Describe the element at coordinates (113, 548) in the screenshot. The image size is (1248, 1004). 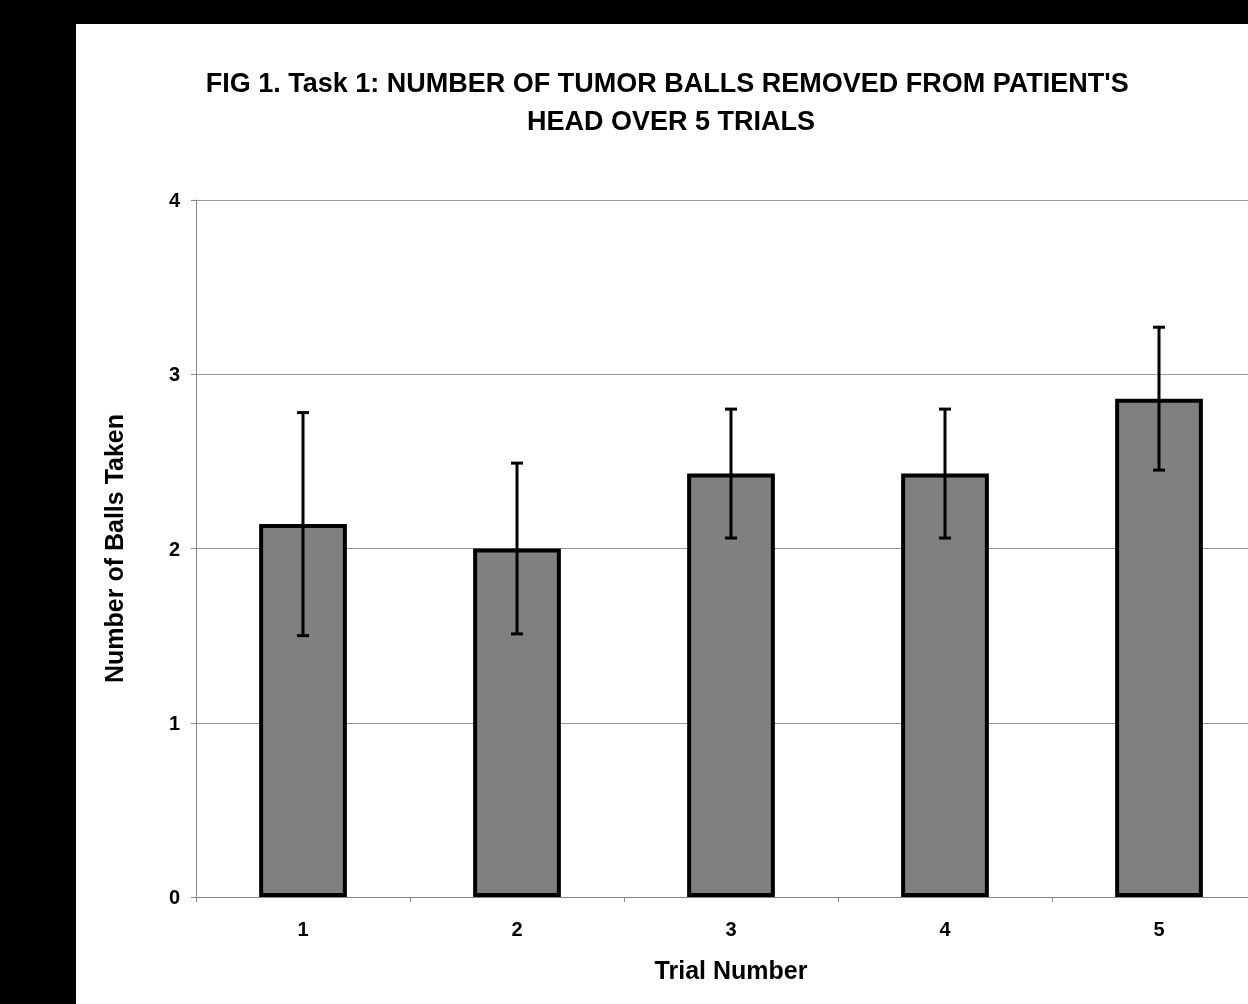
I see `y-axis-title: Number of Balls Taken` at that location.